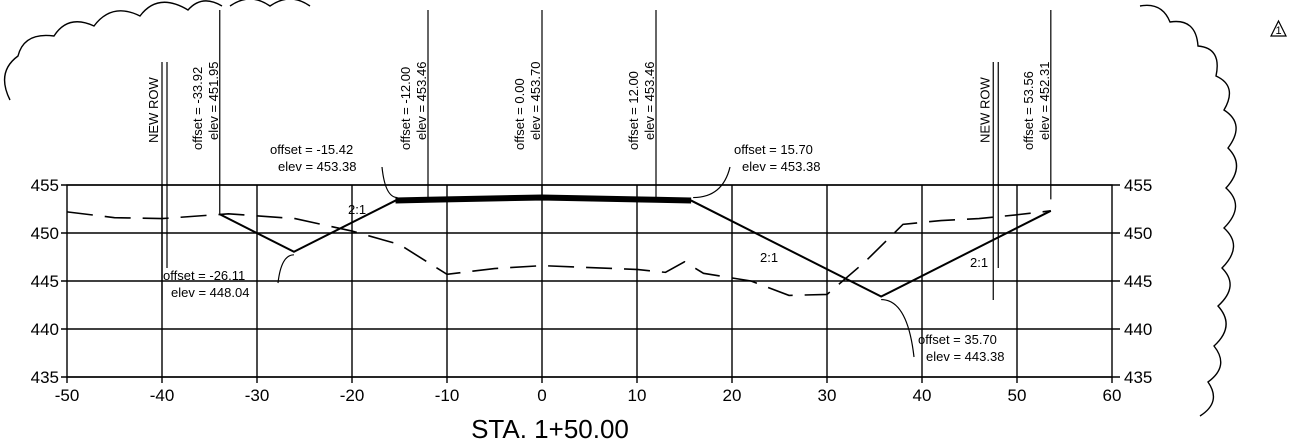  What do you see at coordinates (162, 395) in the screenshot?
I see `x-tick-label: -40` at bounding box center [162, 395].